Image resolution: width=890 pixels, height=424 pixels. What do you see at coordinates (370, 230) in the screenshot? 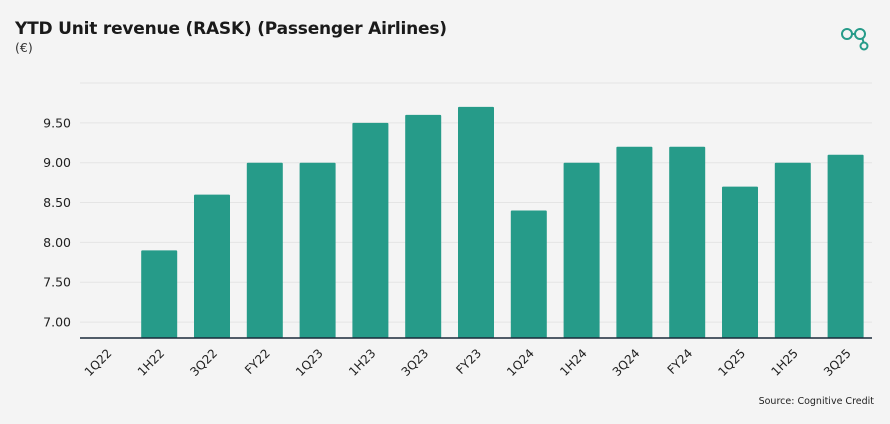
I see `bar-1H23` at bounding box center [370, 230].